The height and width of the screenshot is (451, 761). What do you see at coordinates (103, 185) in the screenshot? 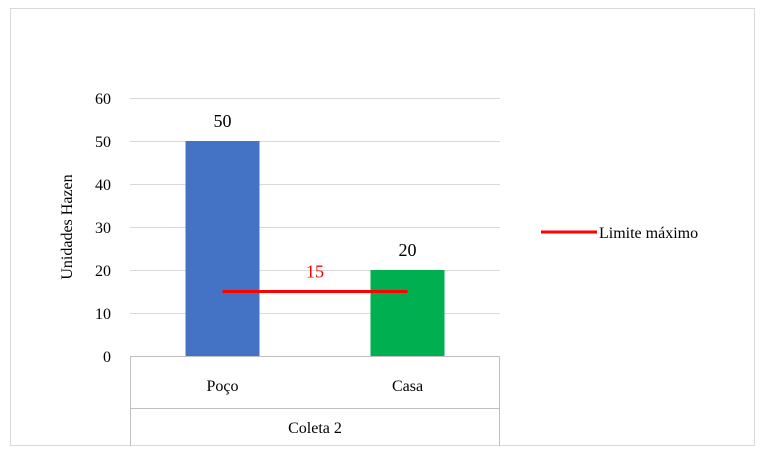
I see `y-tick-label: 40` at bounding box center [103, 185].